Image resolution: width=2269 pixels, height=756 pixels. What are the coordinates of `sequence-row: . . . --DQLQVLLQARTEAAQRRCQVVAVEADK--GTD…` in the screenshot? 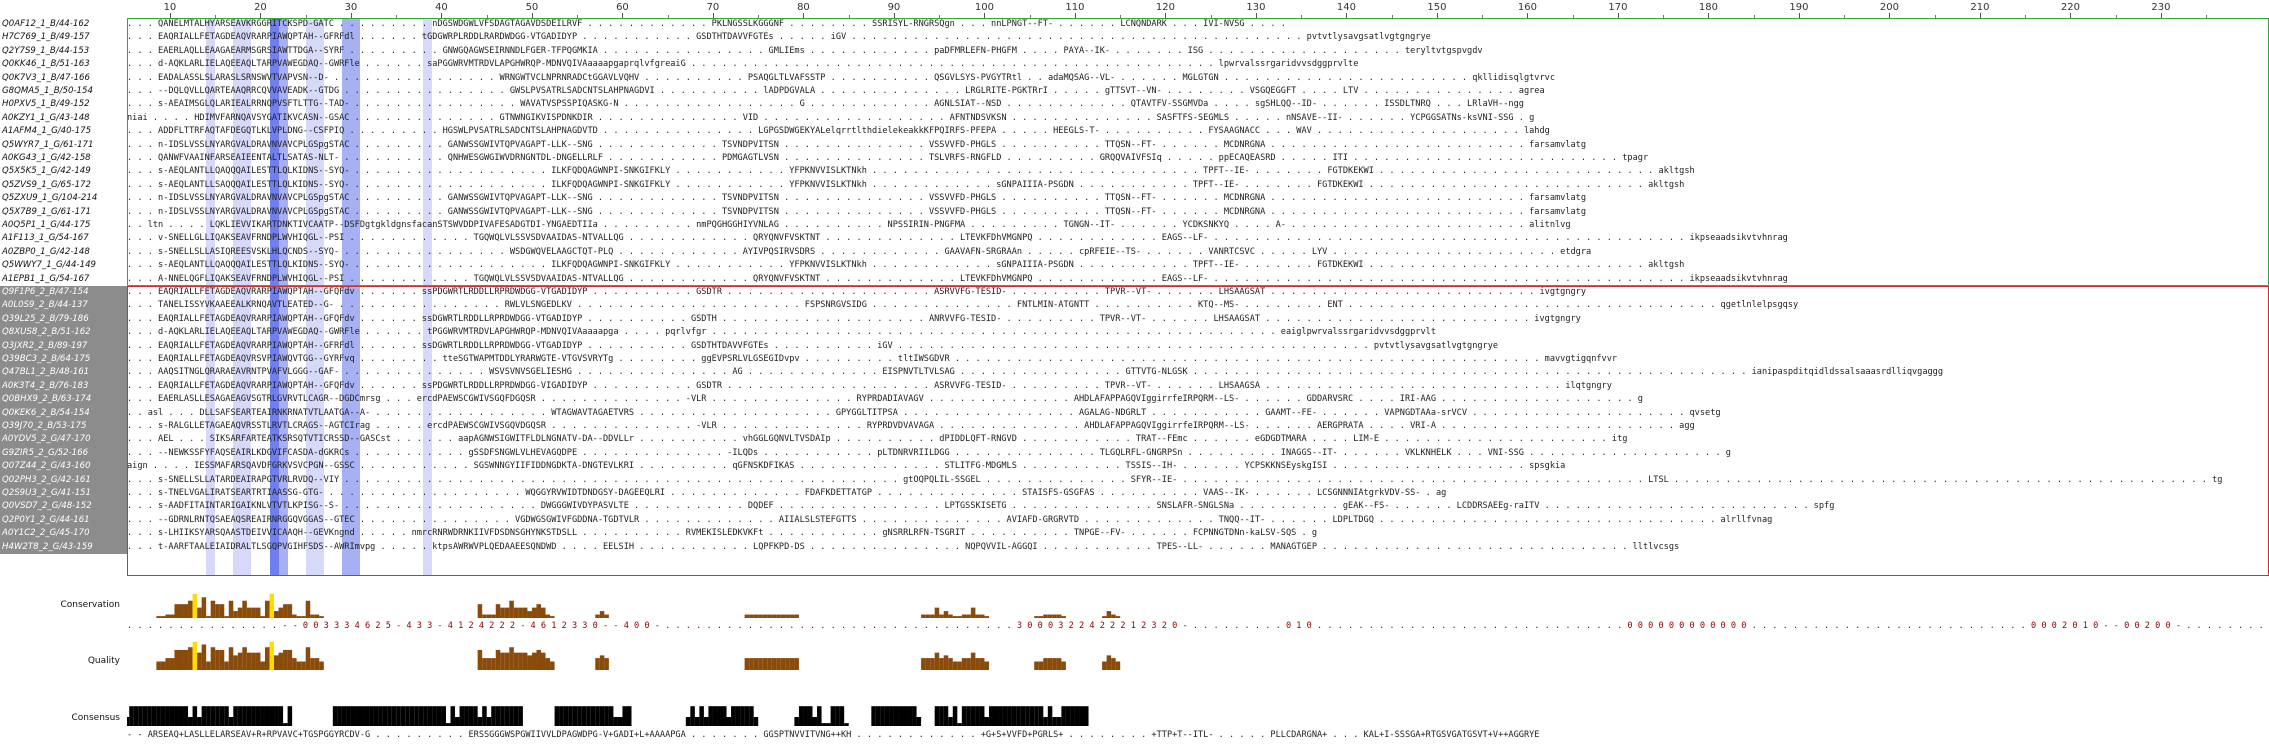 It's located at (836, 91).